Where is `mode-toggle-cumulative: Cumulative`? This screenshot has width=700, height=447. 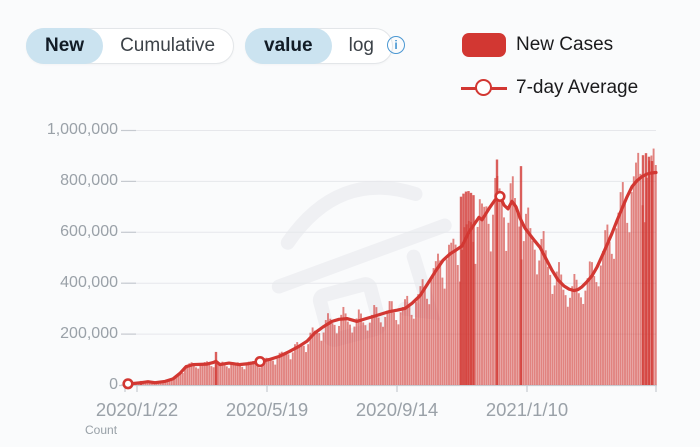 mode-toggle-cumulative: Cumulative is located at coordinates (168, 45).